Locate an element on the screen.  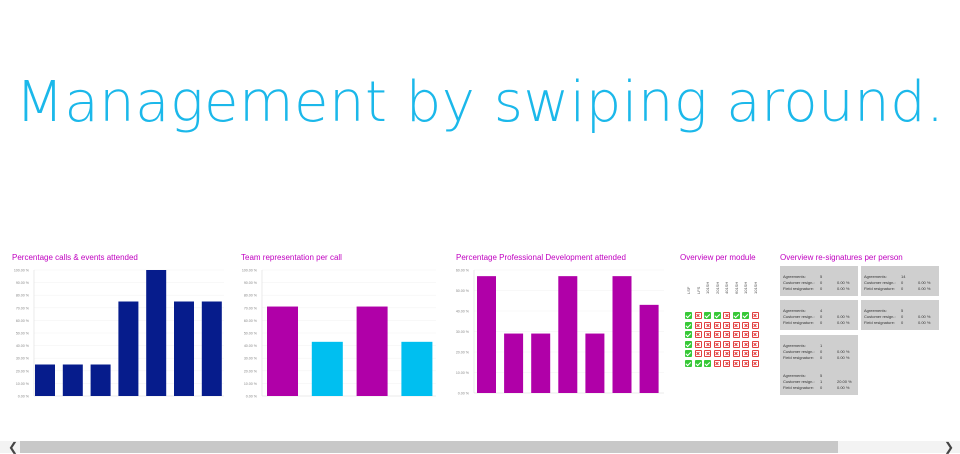
card-row-label: Agreements: is located at coordinates (875, 276).